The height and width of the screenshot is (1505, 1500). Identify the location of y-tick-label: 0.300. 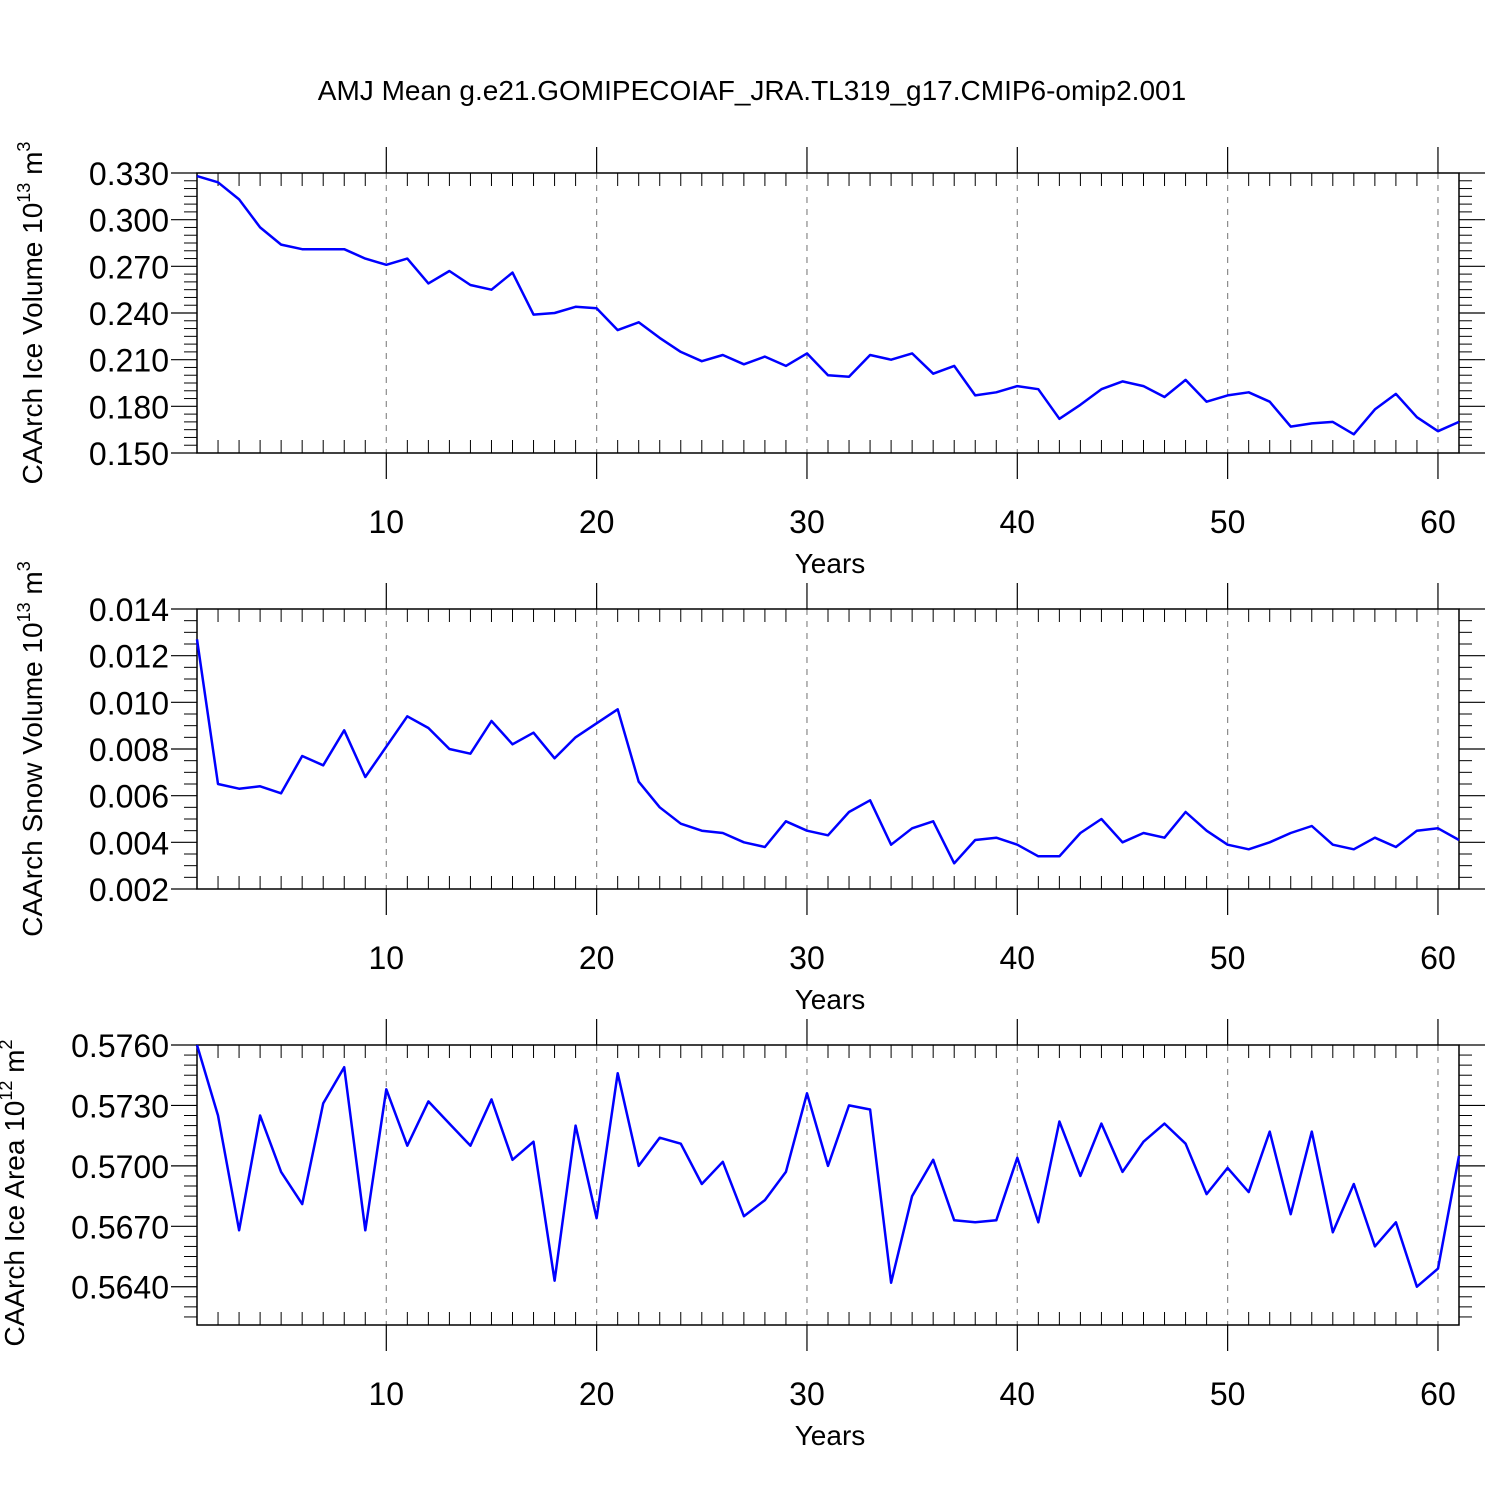
(129, 221).